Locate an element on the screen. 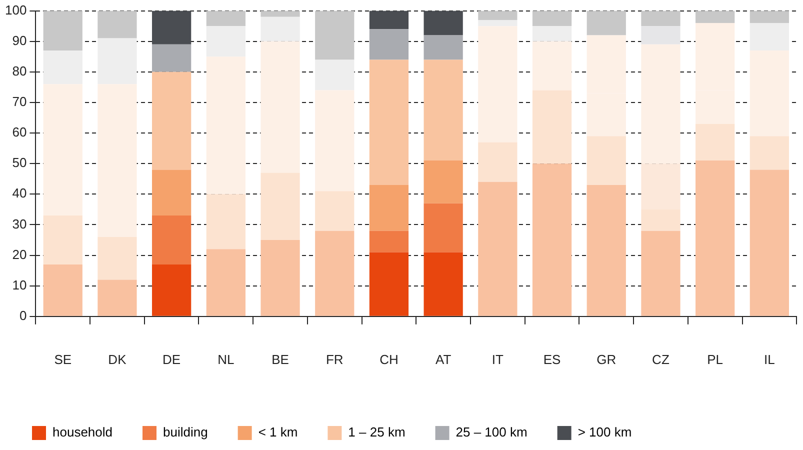  y-tick-label: 100 is located at coordinates (15, 10).